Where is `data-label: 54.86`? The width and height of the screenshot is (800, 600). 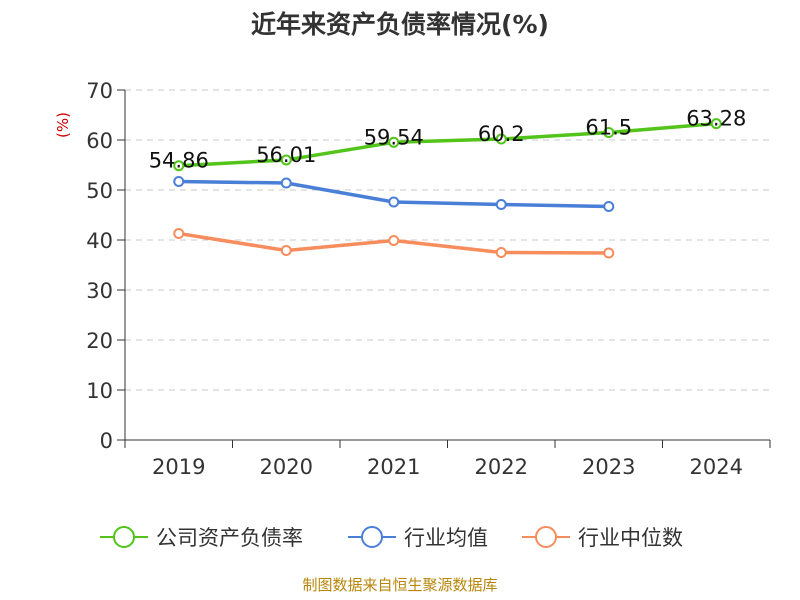
data-label: 54.86 is located at coordinates (179, 161).